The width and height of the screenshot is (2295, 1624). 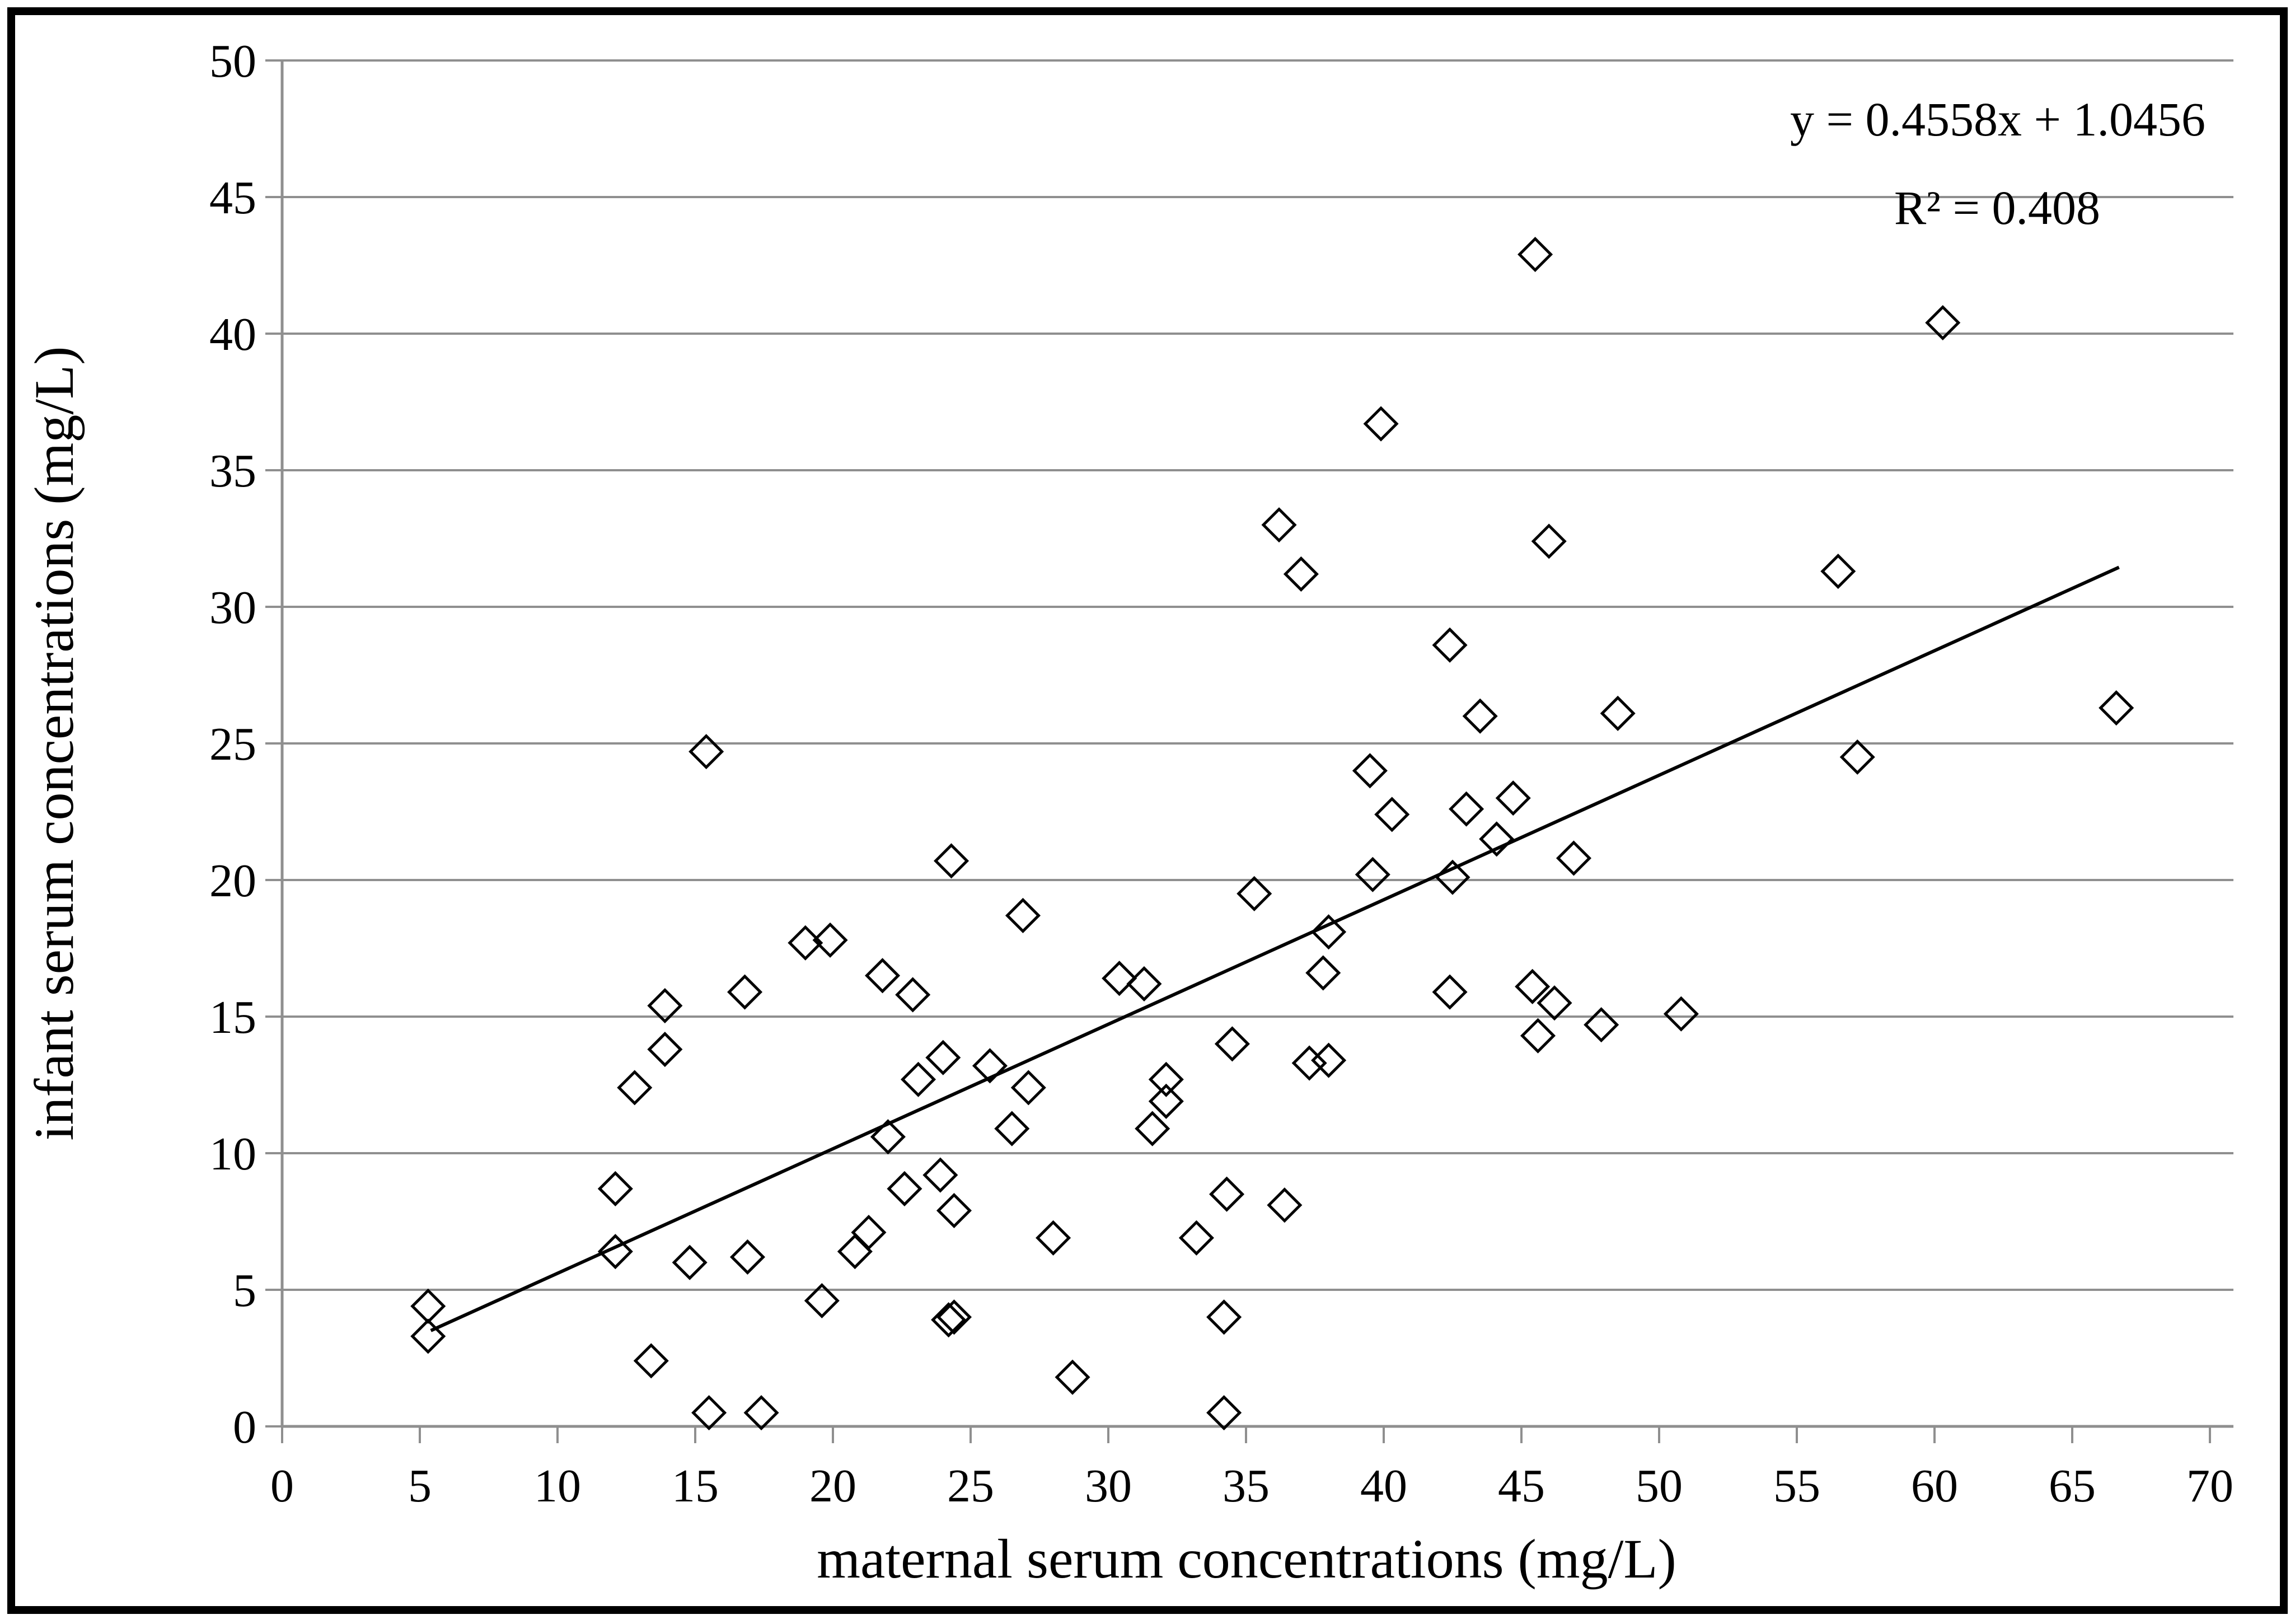 I want to click on x-tick-label-0: 0, so click(x=282, y=1486).